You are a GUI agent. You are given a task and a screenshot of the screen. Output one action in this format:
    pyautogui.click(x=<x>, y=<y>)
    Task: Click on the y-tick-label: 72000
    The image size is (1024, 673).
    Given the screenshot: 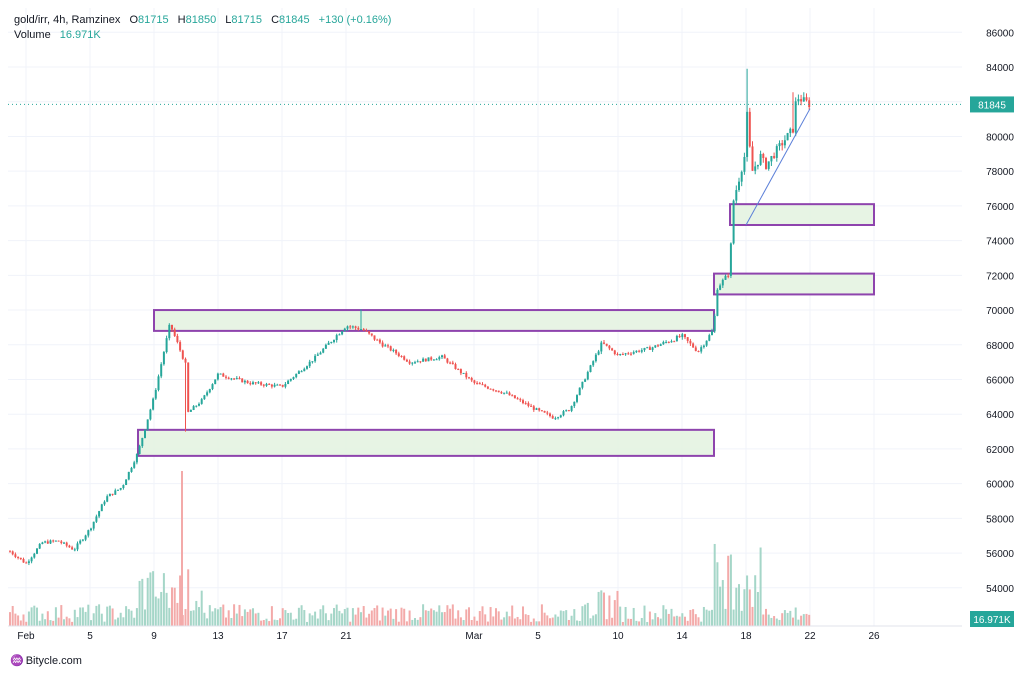 What is the action you would take?
    pyautogui.click(x=1000, y=276)
    